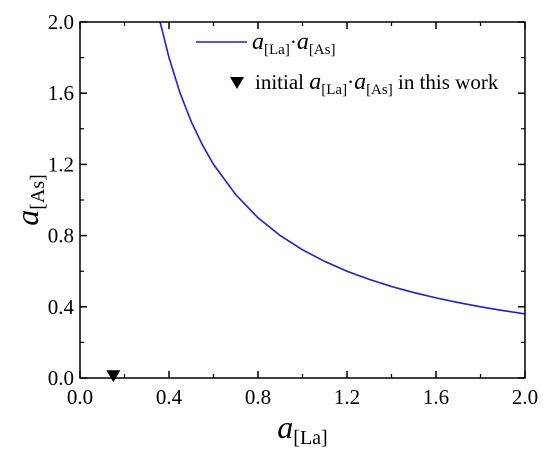 This screenshot has width=550, height=455. Describe the element at coordinates (237, 83) in the screenshot. I see `legend-marker-triangle` at that location.